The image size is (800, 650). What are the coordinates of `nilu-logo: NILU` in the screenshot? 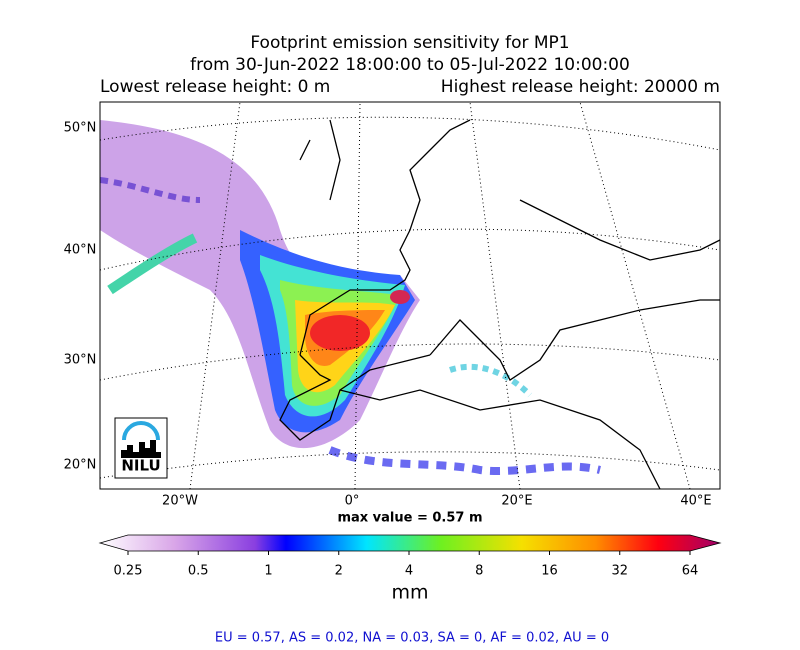 It's located at (141, 448).